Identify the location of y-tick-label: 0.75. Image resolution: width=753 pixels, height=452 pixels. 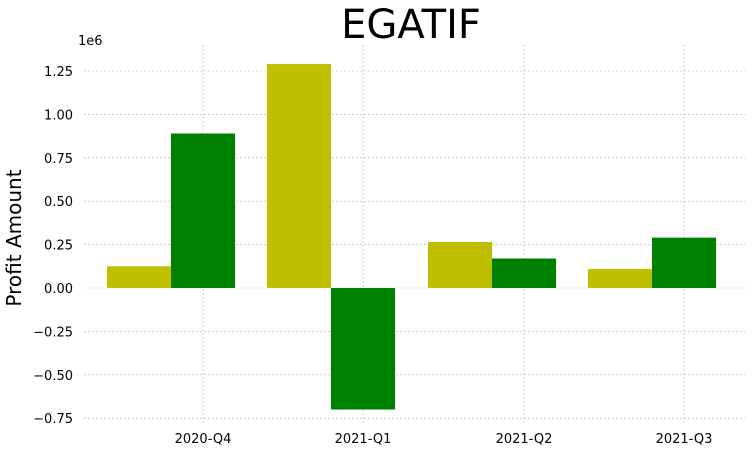
(58, 159).